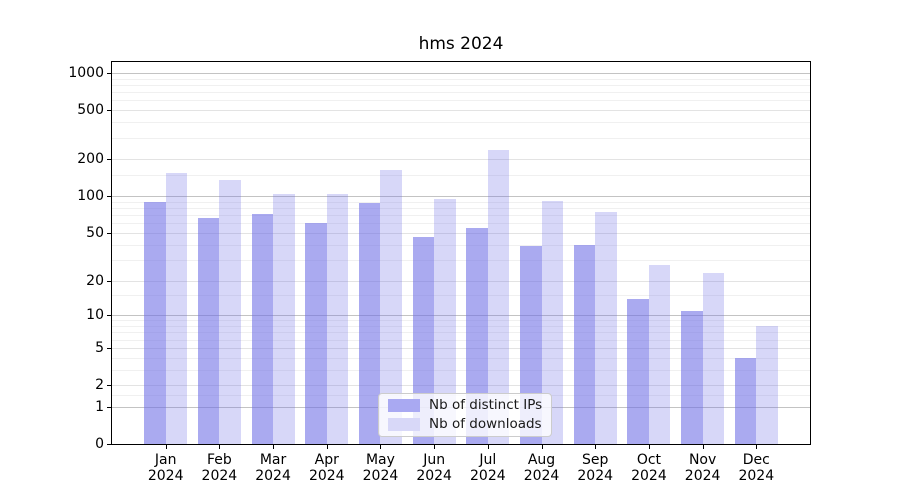  Describe the element at coordinates (273, 468) in the screenshot. I see `x-tick-label: Mar 2024` at that location.